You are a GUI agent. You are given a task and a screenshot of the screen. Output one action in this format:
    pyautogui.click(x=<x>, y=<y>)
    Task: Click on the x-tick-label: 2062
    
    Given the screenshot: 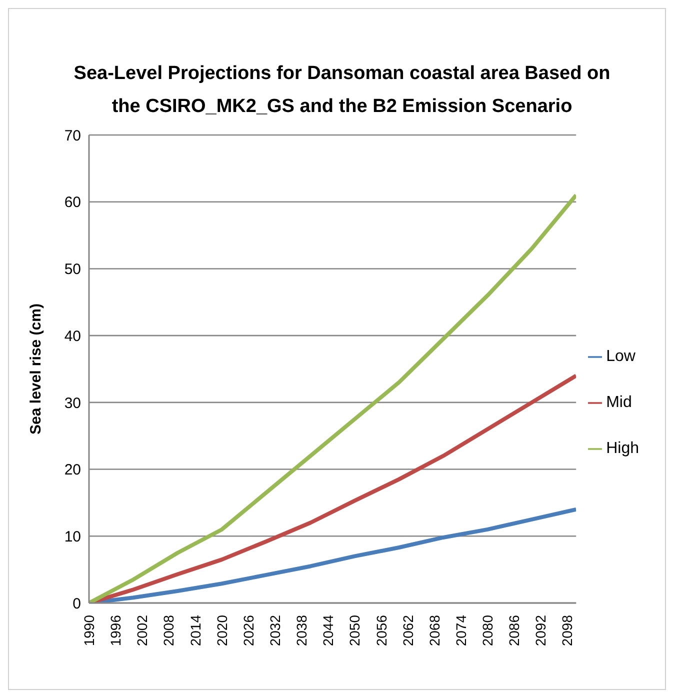 What is the action you would take?
    pyautogui.click(x=408, y=630)
    